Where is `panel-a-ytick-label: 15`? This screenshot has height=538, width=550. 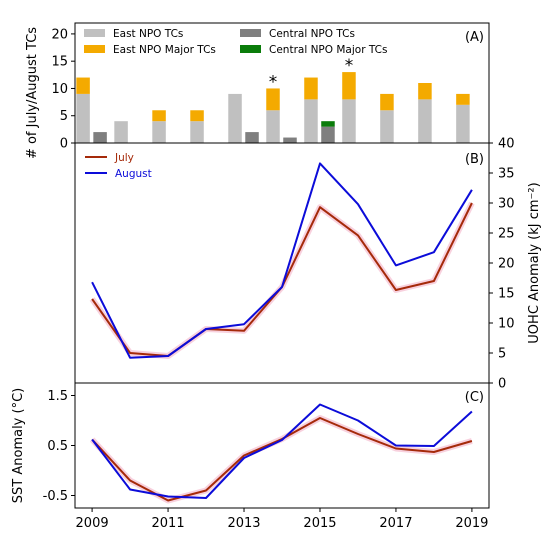 panel-a-ytick-label: 15 is located at coordinates (59, 62).